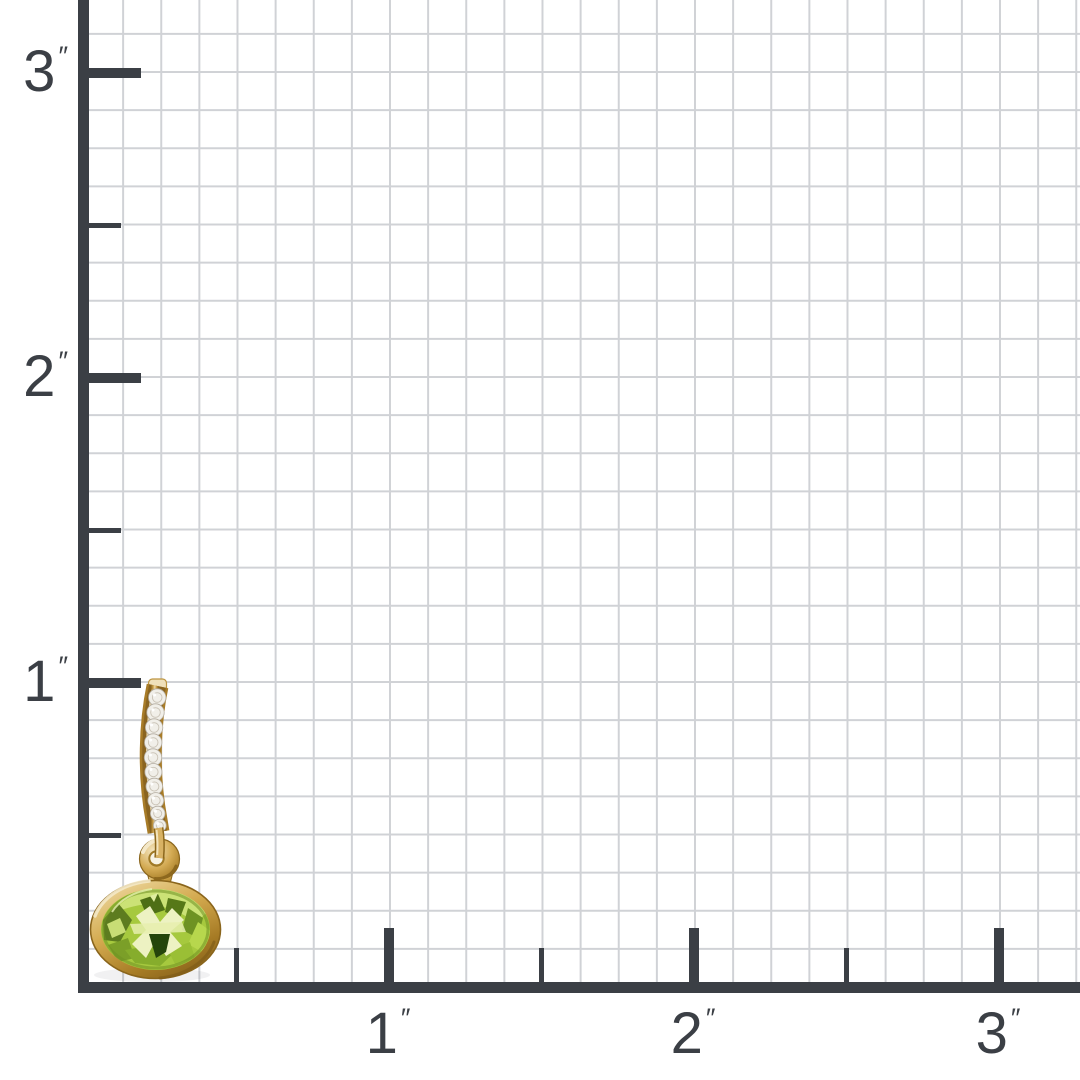 This screenshot has width=1080, height=1080. I want to click on y-axis-line, so click(83, 496).